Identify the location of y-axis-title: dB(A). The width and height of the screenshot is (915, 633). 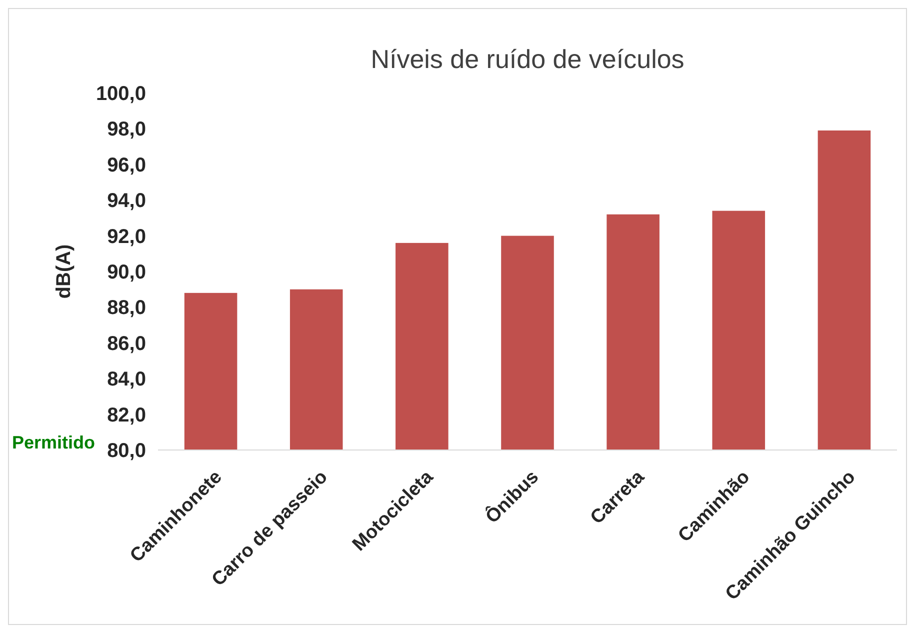
(64, 271).